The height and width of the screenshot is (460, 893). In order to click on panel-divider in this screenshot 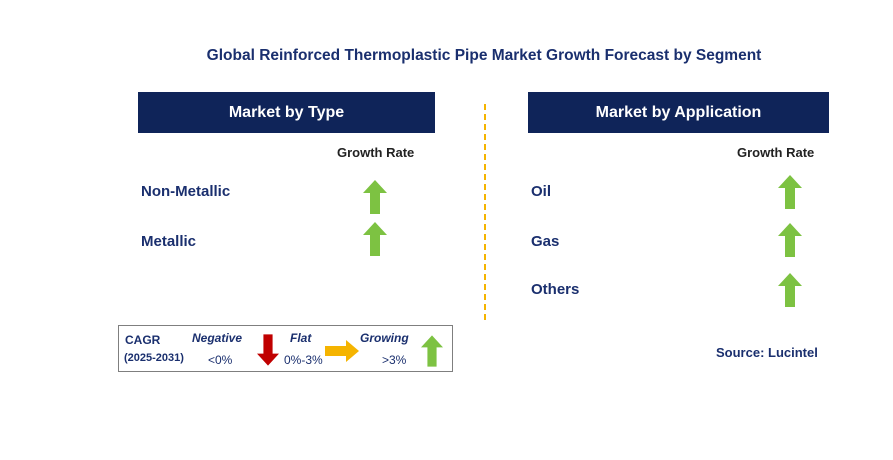, I will do `click(485, 212)`.